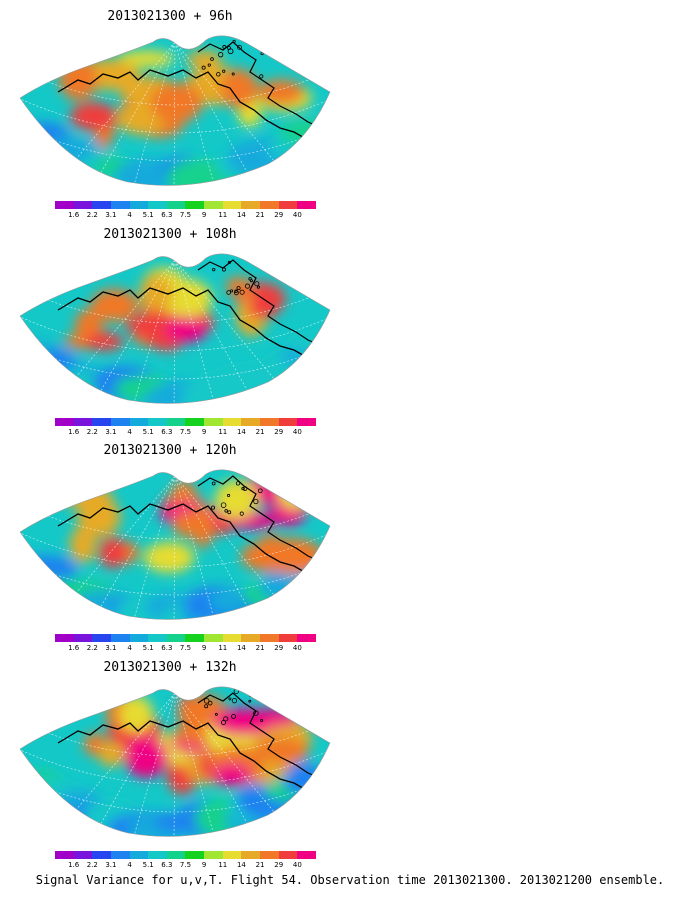 The height and width of the screenshot is (900, 700). What do you see at coordinates (185, 433) in the screenshot?
I see `colorbar-labels-2: 1.6 2.2 3.1 4 5.1 6.3 7.5 9 11 14 21 29 40` at bounding box center [185, 433].